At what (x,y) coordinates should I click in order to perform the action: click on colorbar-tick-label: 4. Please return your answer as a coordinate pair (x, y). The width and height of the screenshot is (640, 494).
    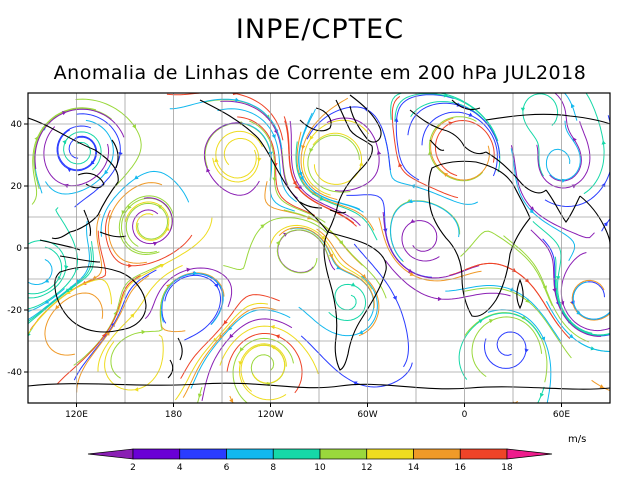
    Looking at the image, I should click on (180, 468).